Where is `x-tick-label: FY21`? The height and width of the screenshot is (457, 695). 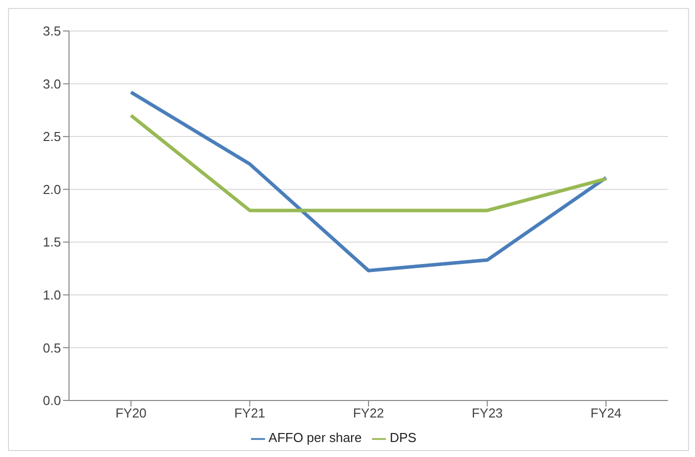
x-tick-label: FY21 is located at coordinates (250, 413).